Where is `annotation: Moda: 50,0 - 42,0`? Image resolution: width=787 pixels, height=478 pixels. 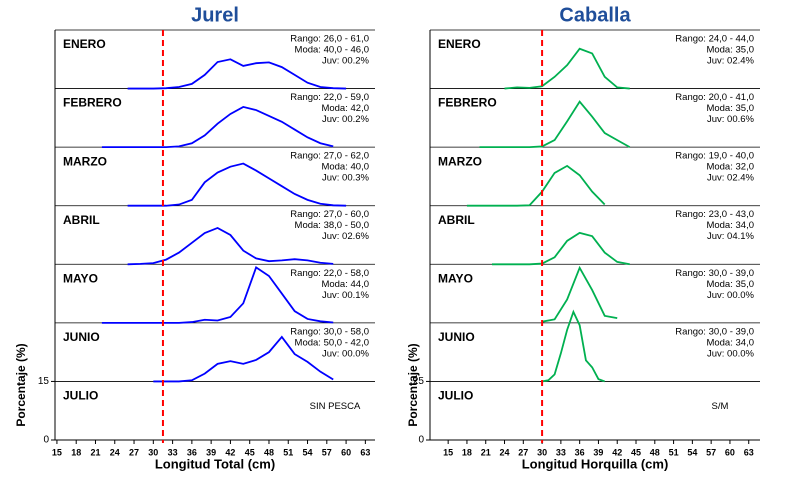
annotation: Moda: 50,0 - 42,0 is located at coordinates (332, 342).